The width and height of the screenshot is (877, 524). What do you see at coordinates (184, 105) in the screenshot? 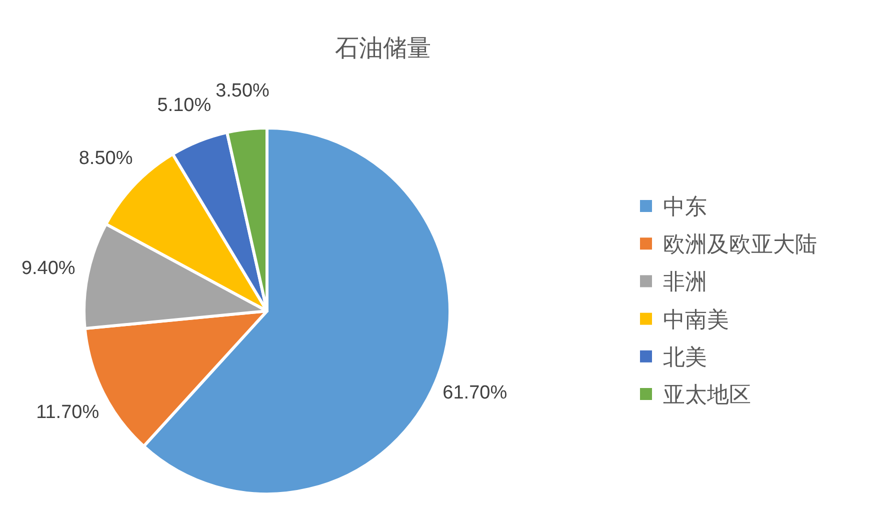
I see `data-label: 5.10%` at bounding box center [184, 105].